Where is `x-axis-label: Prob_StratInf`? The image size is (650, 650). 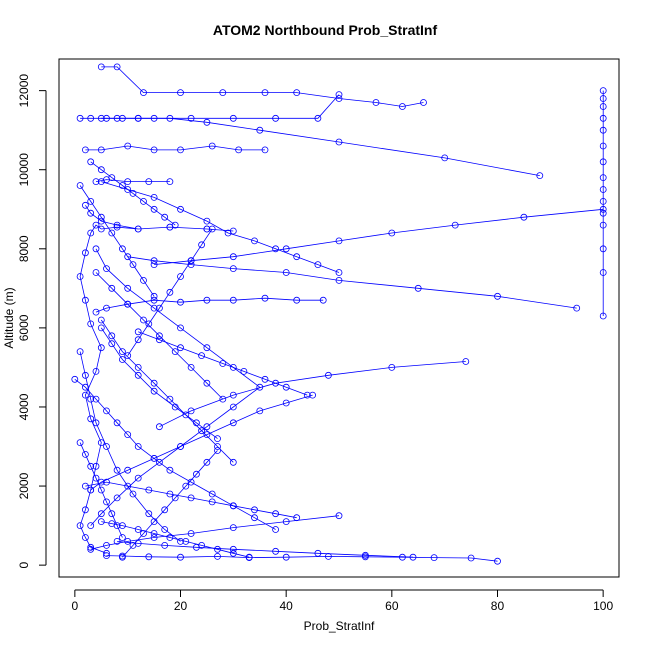 x-axis-label: Prob_StratInf is located at coordinates (339, 626).